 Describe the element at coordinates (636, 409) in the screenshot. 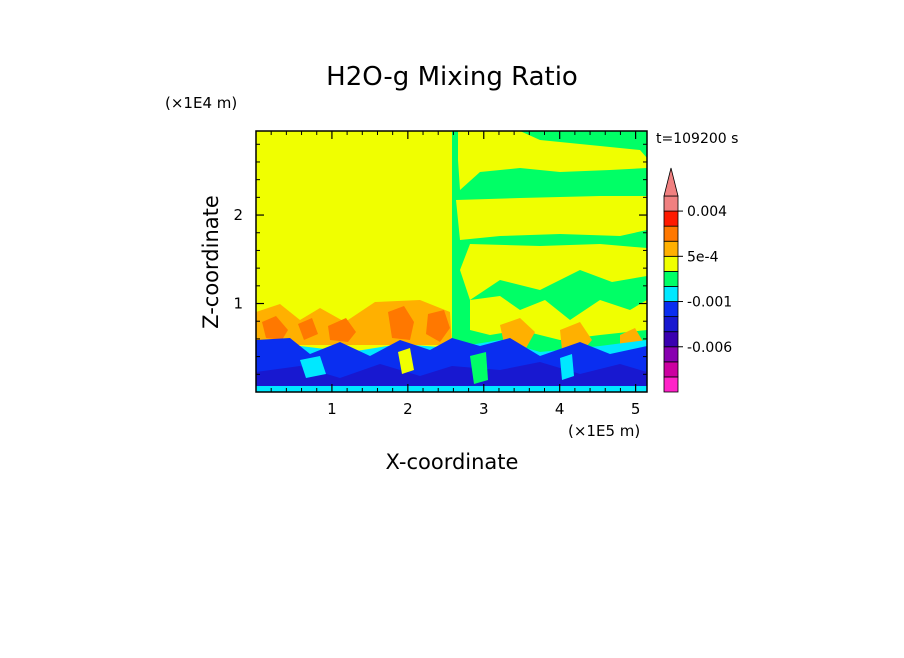

I see `x-tick-label: 5` at that location.